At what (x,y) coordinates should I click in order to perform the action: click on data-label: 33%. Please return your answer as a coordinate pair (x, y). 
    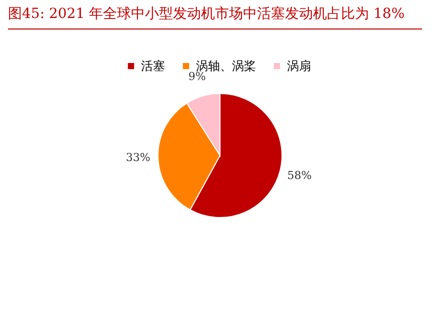
    Looking at the image, I should click on (138, 157).